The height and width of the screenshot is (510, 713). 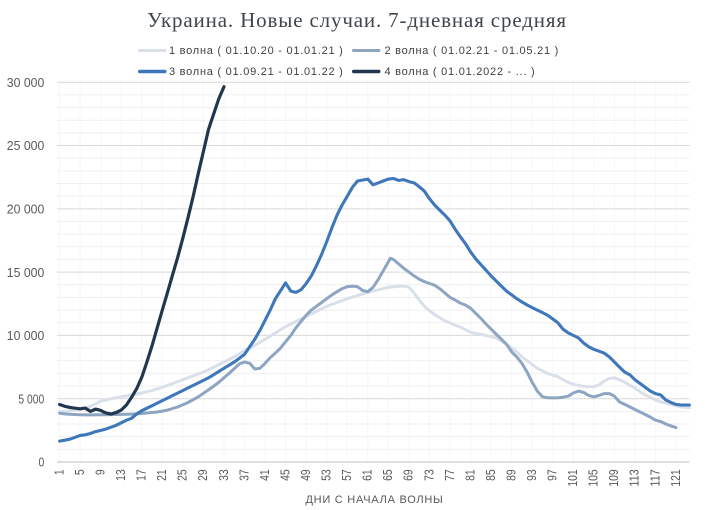 I want to click on svg-text: 33, so click(x=224, y=475).